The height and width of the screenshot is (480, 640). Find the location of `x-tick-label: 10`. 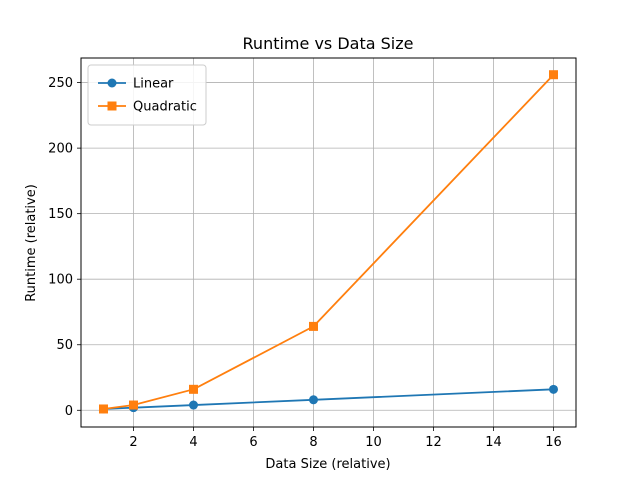

x-tick-label: 10 is located at coordinates (373, 442).